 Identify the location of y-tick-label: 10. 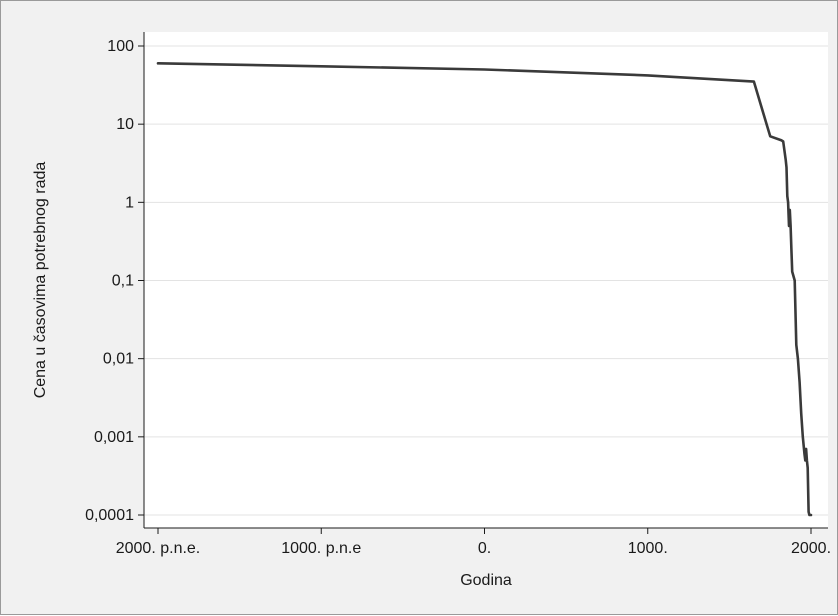
(125, 124).